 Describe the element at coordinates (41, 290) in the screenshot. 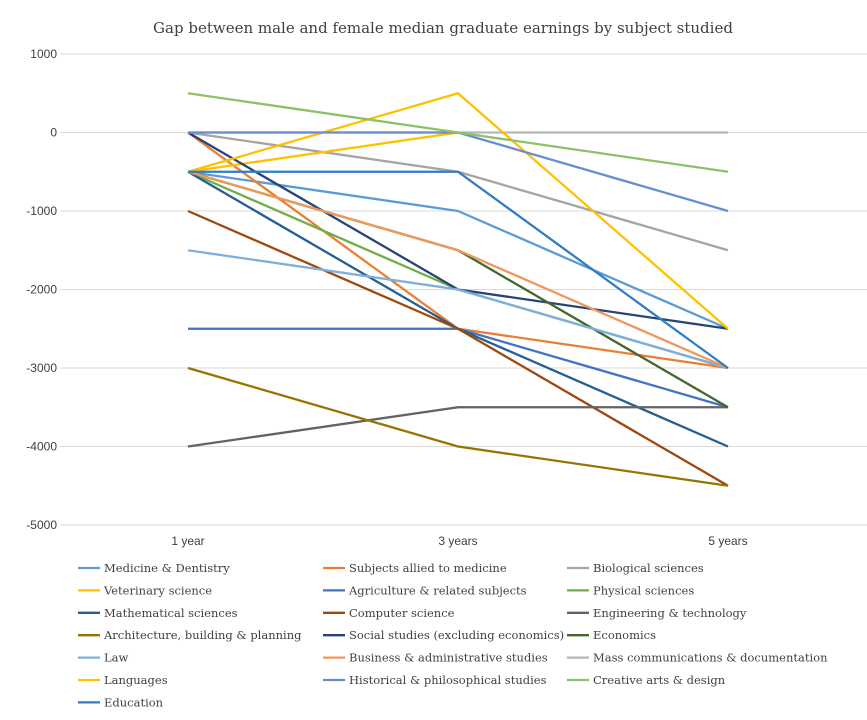

I see `y-tick-label: -2000` at that location.